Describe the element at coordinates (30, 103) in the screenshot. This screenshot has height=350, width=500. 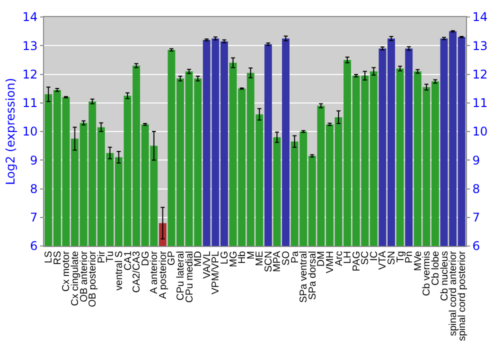
I see `y-tick-label: 11` at that location.